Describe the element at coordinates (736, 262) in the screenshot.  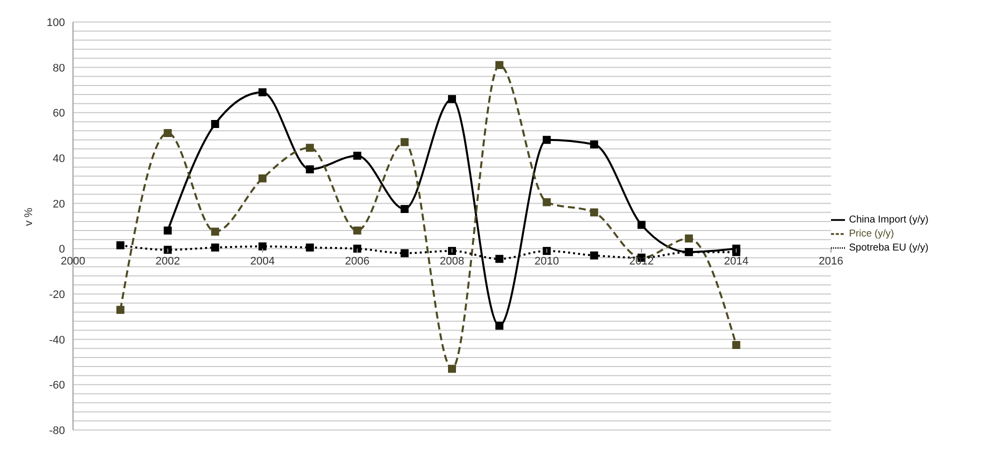
I see `x-tick-label: 2014` at that location.